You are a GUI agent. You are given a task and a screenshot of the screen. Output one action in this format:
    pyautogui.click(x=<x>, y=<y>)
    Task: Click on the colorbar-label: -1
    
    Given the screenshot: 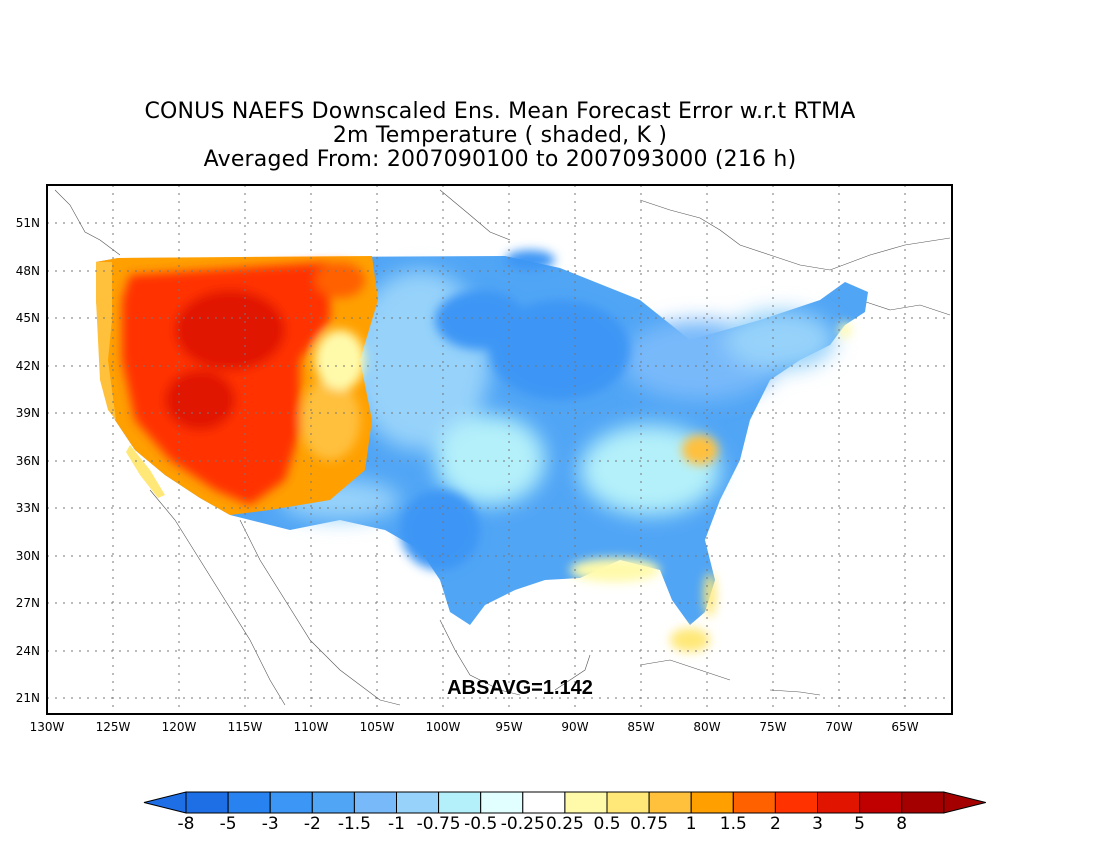 What is the action you would take?
    pyautogui.click(x=396, y=824)
    